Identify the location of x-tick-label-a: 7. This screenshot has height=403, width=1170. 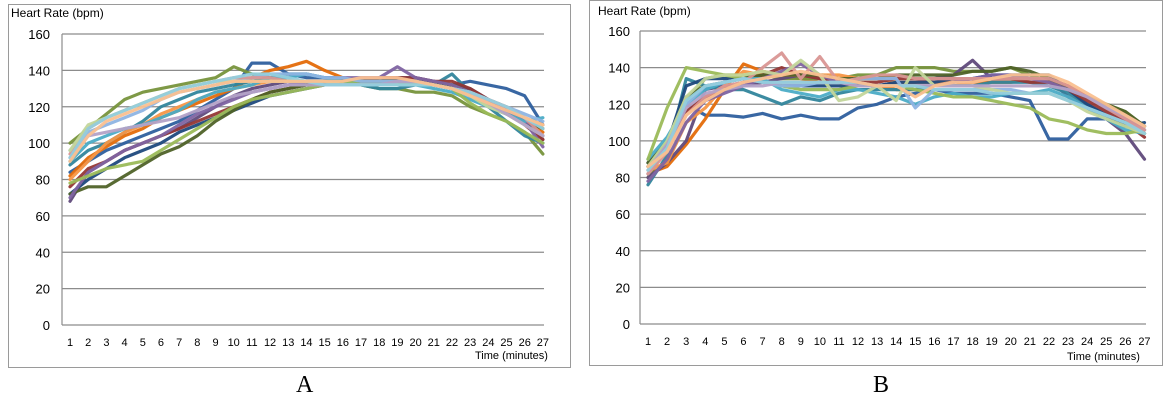
(179, 343).